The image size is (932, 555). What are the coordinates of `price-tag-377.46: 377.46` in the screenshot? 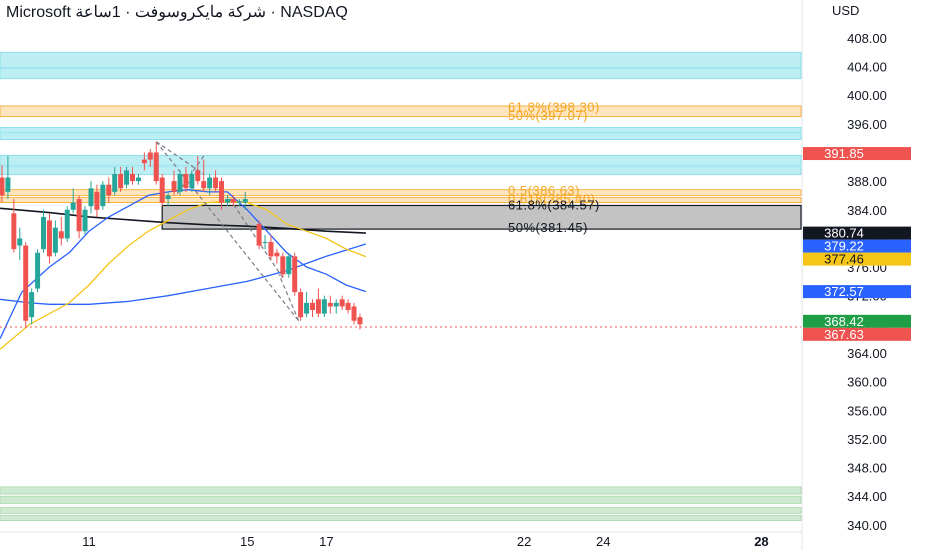 It's located at (857, 259).